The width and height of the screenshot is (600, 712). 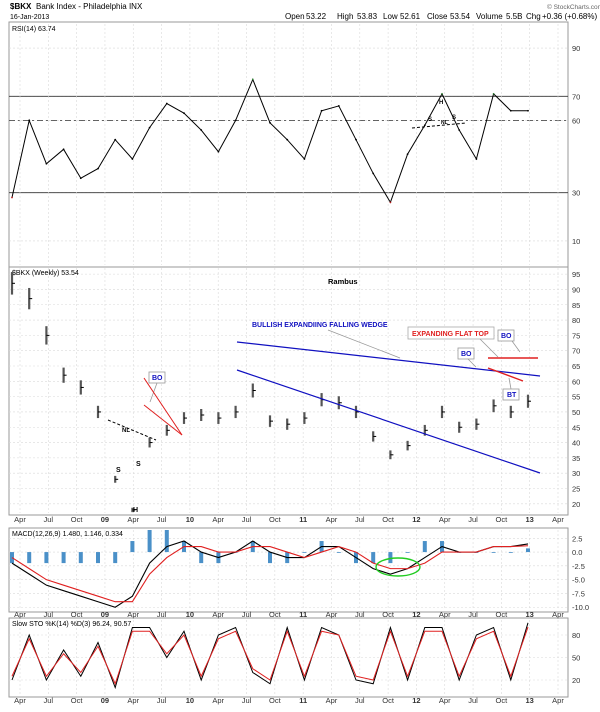 What do you see at coordinates (388, 421) in the screenshot?
I see `wedge-lower-line` at bounding box center [388, 421].